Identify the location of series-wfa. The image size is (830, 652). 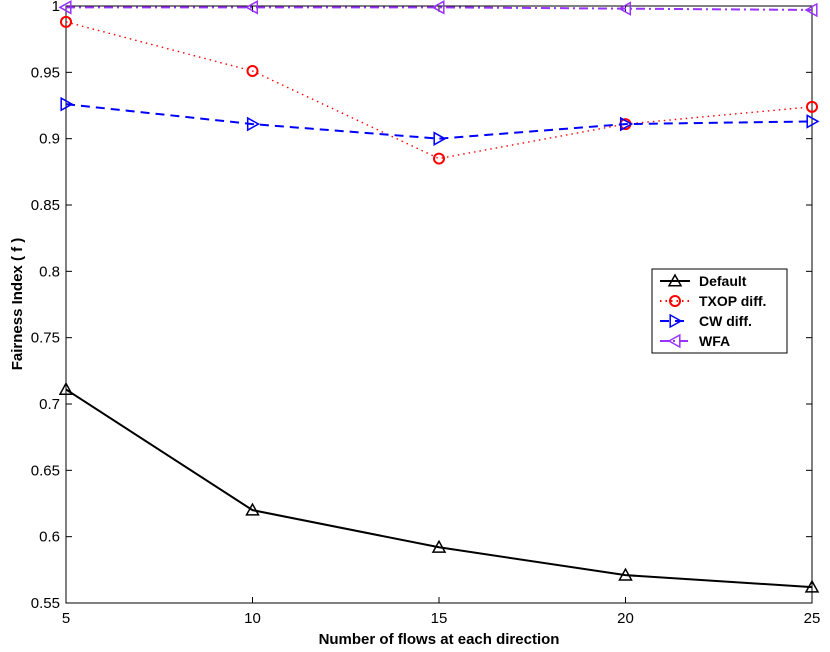
(438, 9).